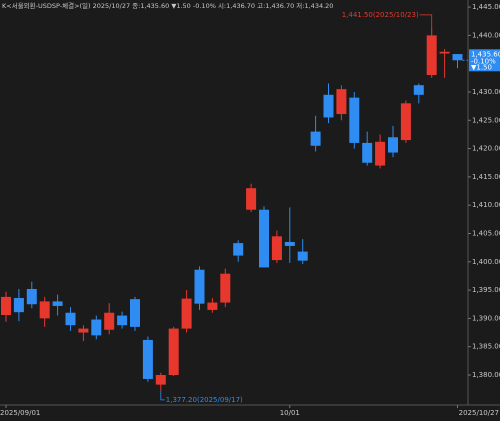 This screenshot has width=500, height=421. What do you see at coordinates (485, 54) in the screenshot?
I see `last-price: 1,435.60` at bounding box center [485, 54].